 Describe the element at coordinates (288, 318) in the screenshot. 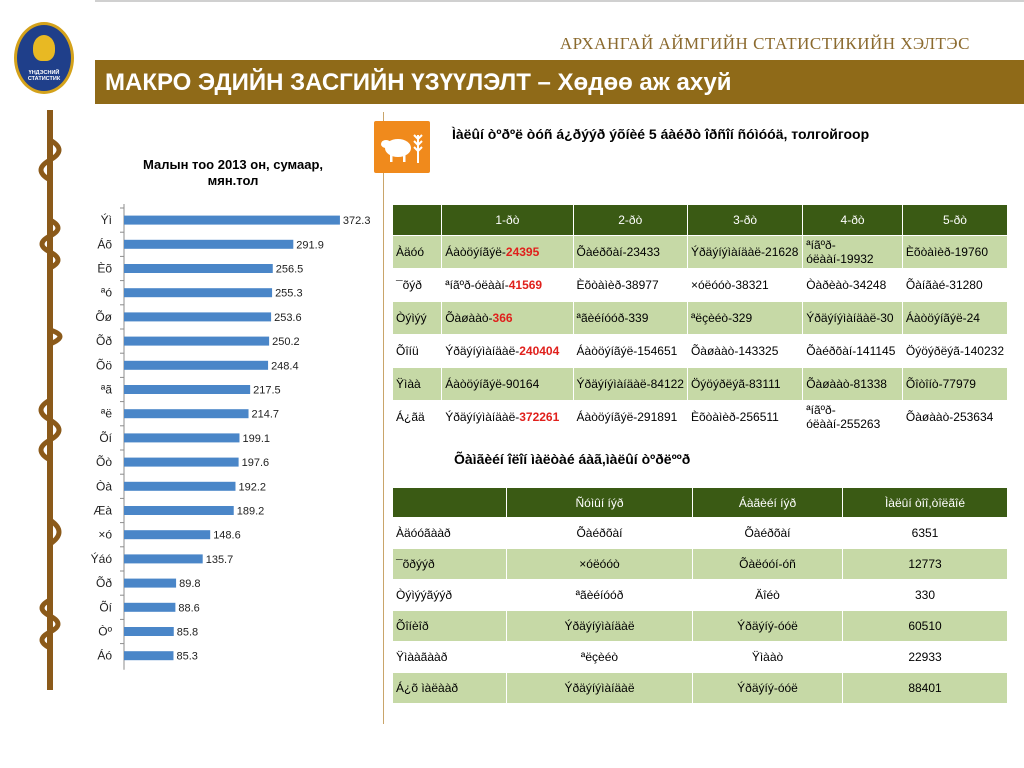

I see `data-label: 253.6` at that location.